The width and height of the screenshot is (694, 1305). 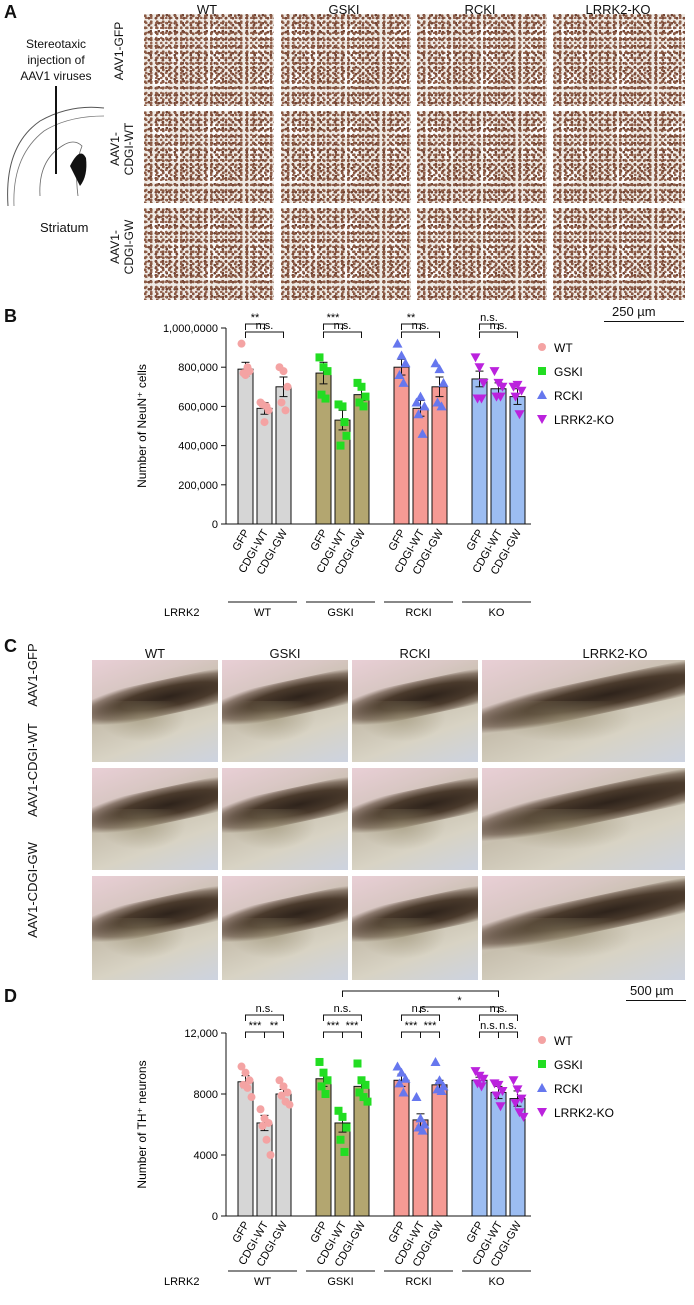 I want to click on a-row-cdgi-wt-line2: CDGI-WT, so click(x=129, y=149).